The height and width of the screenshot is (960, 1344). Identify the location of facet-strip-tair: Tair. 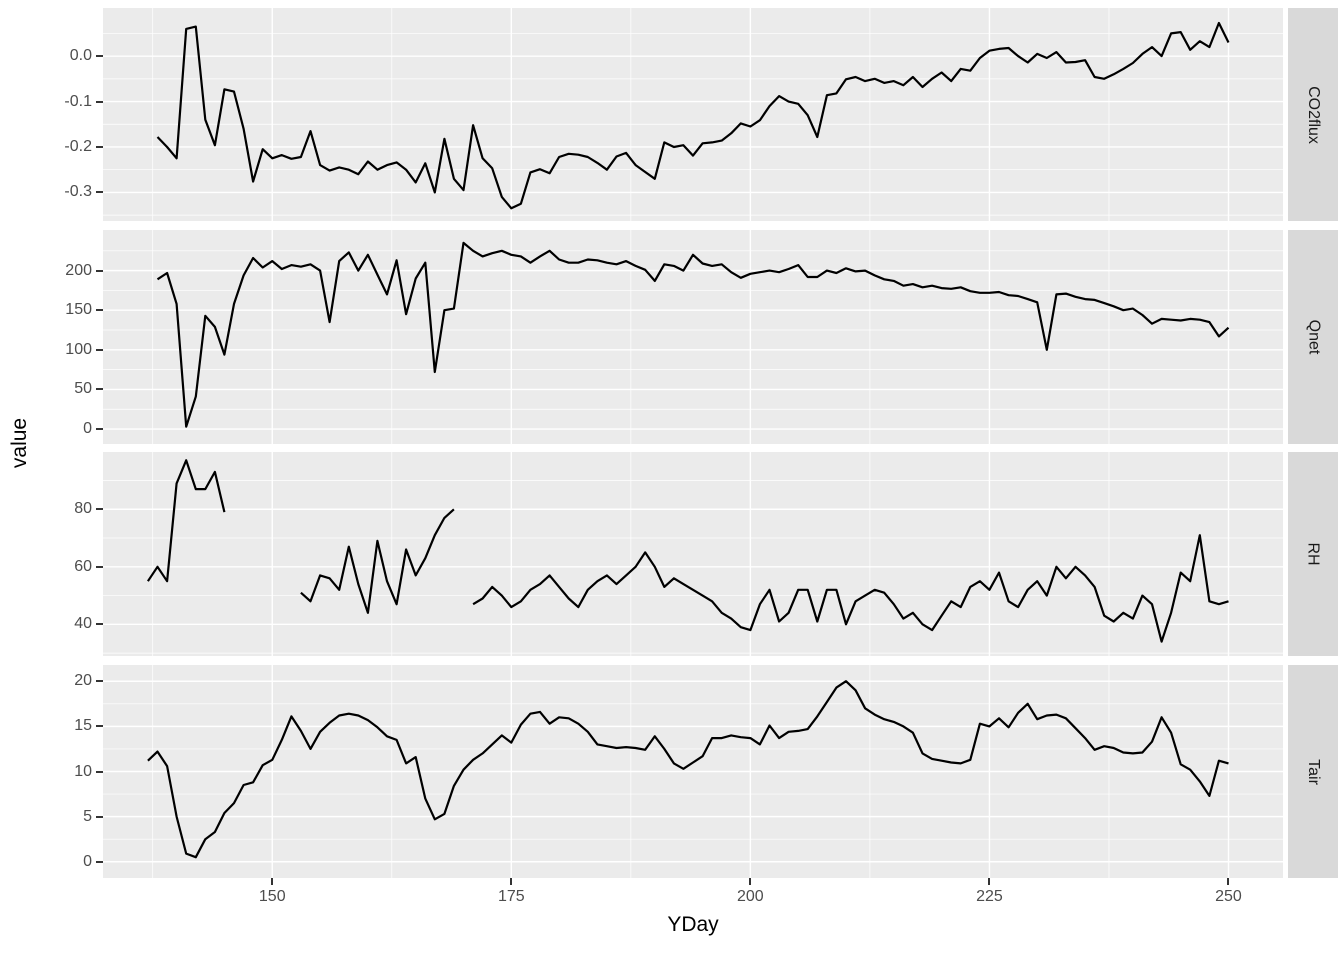
(1313, 771).